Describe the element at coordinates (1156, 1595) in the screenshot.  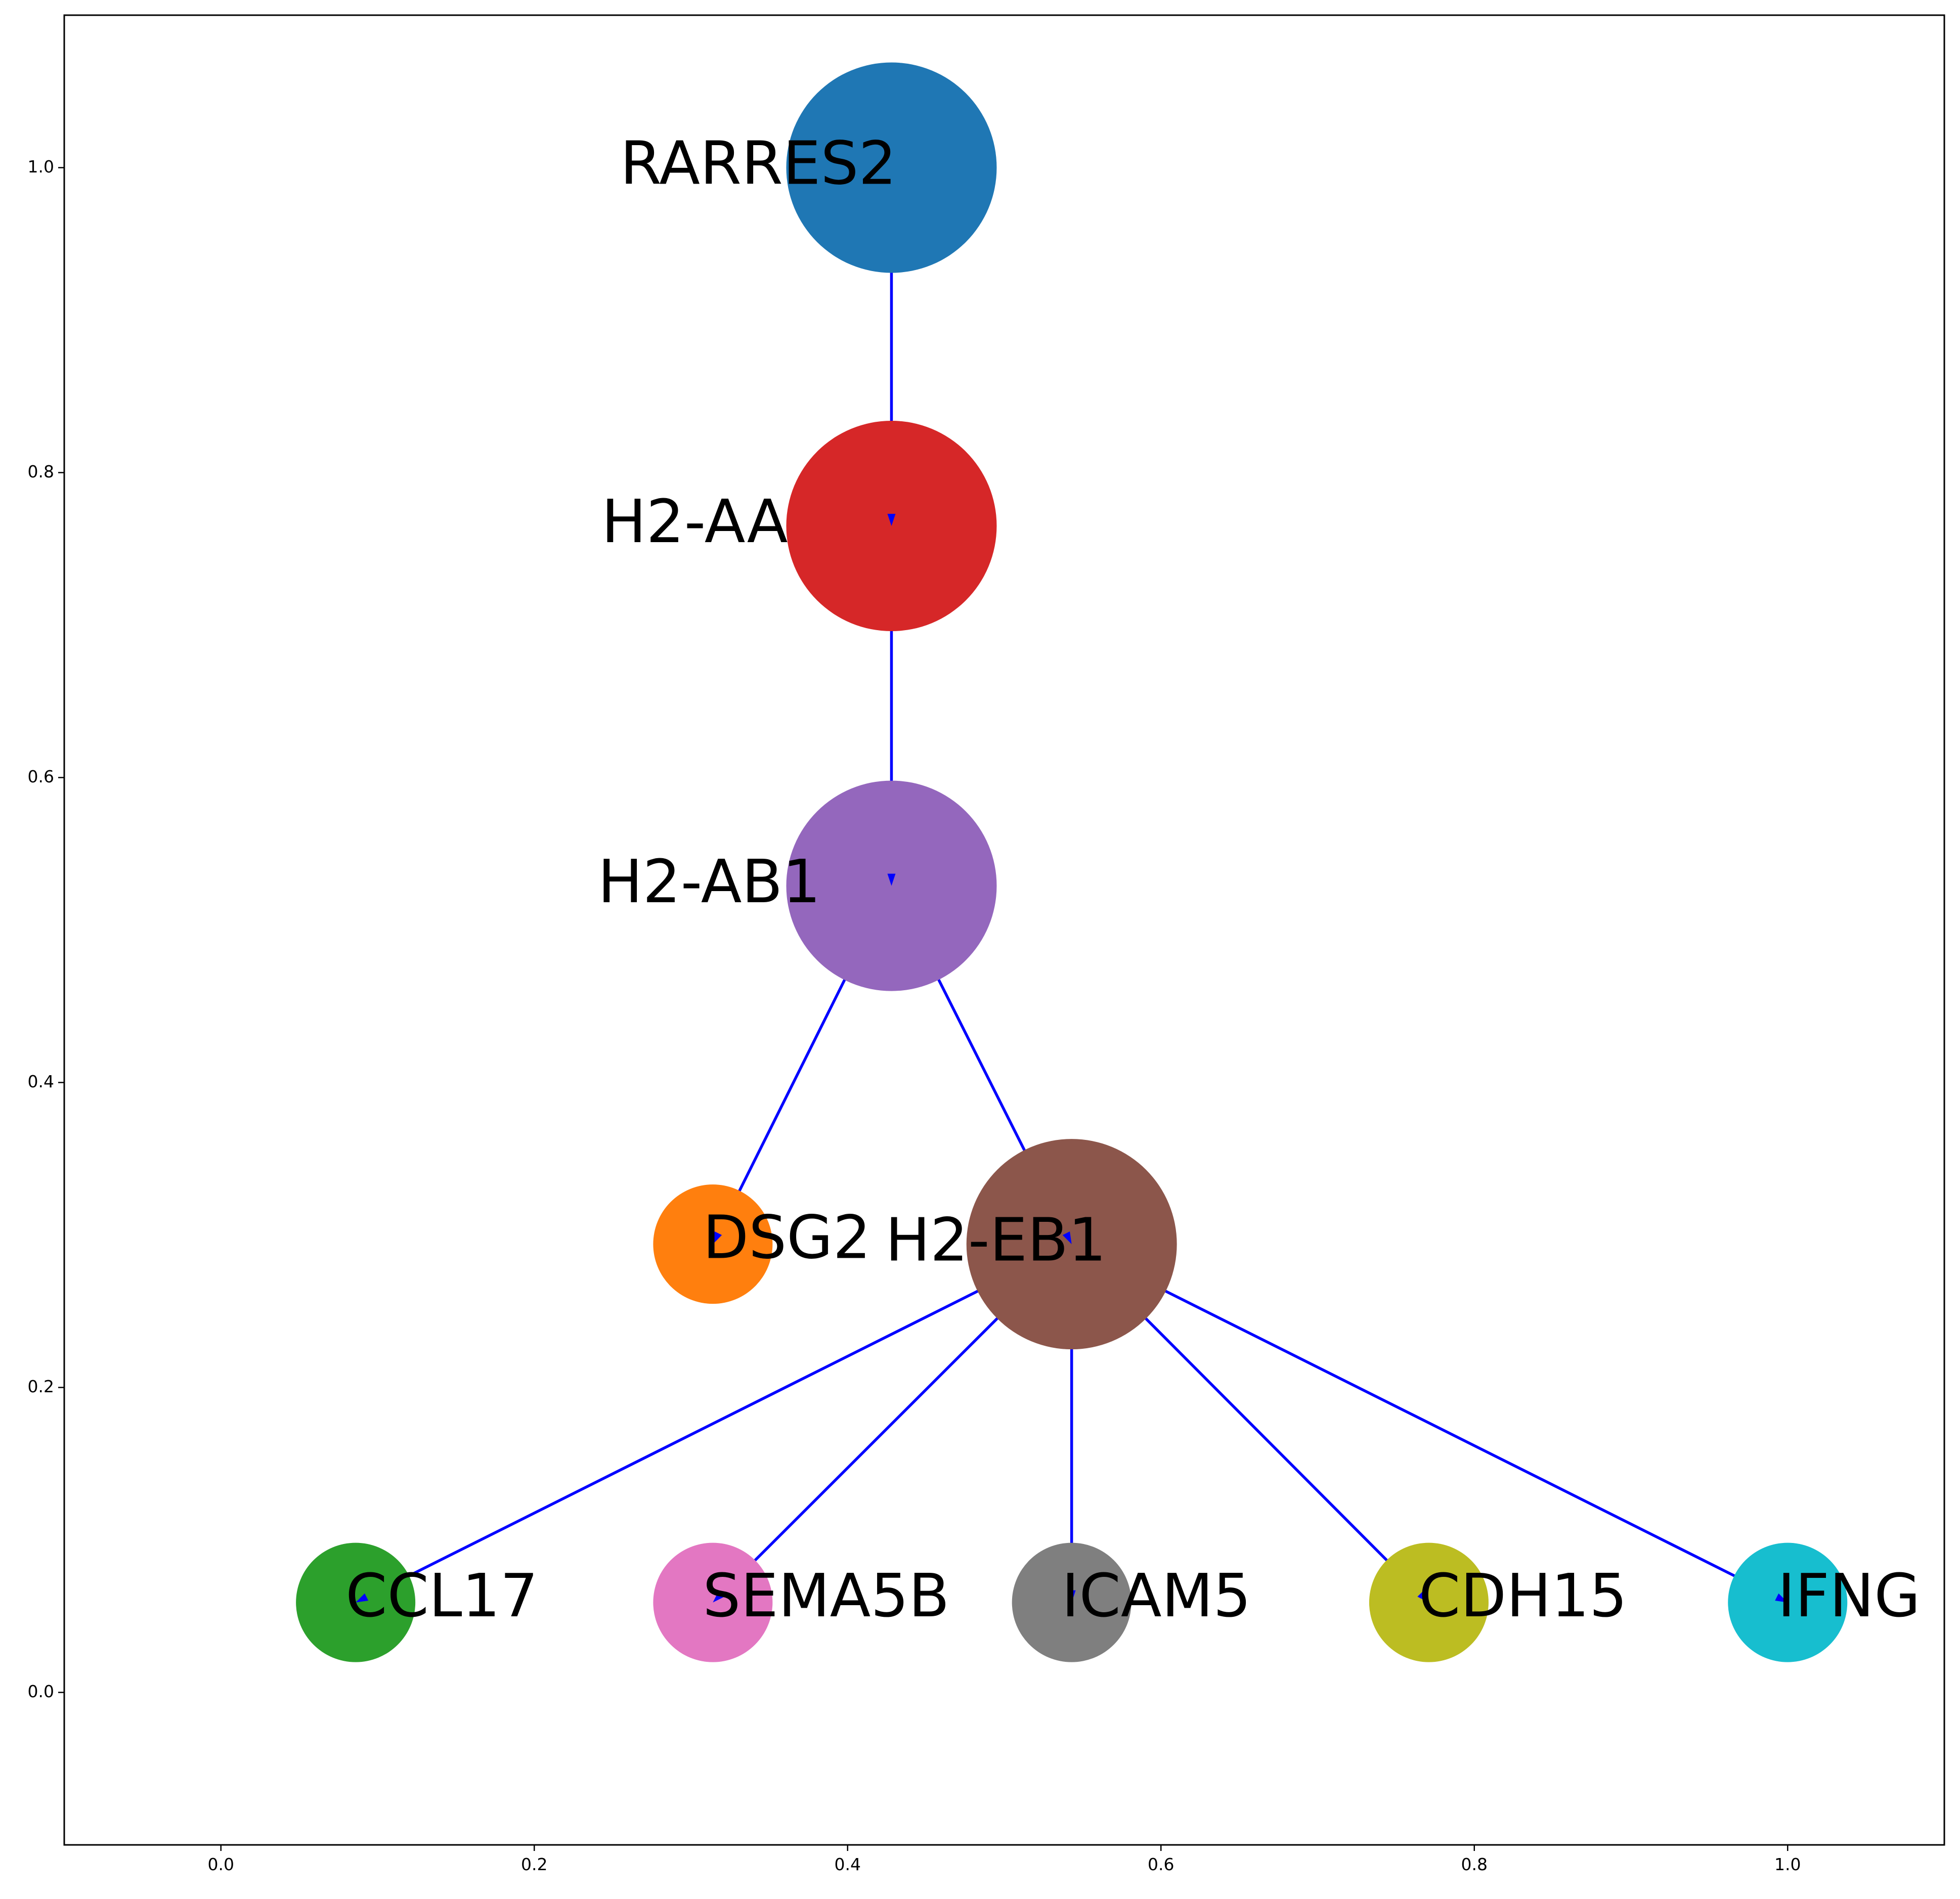
I see `node-label-icam5: ICAM5` at that location.